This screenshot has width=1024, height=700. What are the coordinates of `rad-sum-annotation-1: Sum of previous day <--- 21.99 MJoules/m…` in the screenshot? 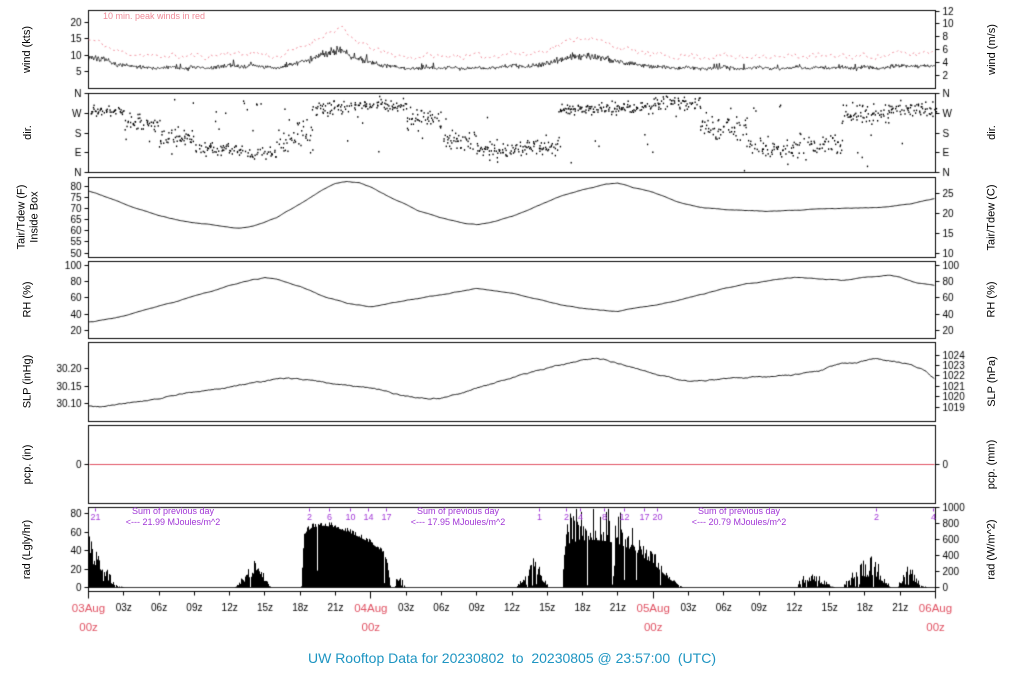 It's located at (173, 517).